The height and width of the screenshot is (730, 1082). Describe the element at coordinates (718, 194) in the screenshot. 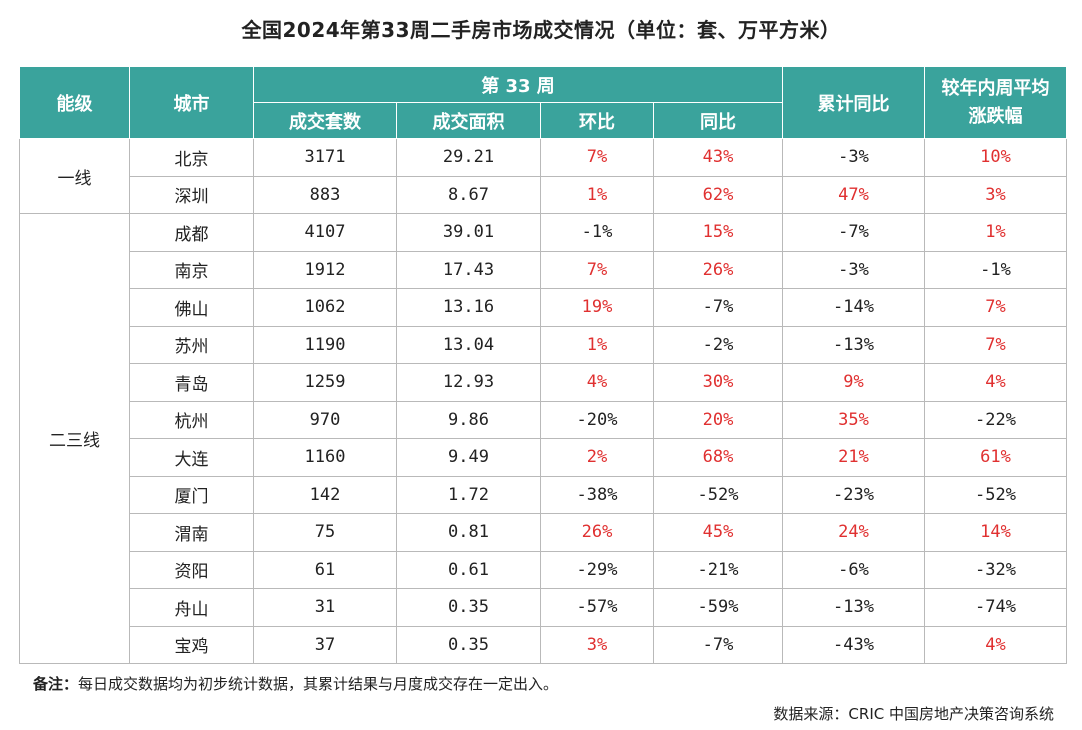

I see `yoy-cell: 62%` at that location.